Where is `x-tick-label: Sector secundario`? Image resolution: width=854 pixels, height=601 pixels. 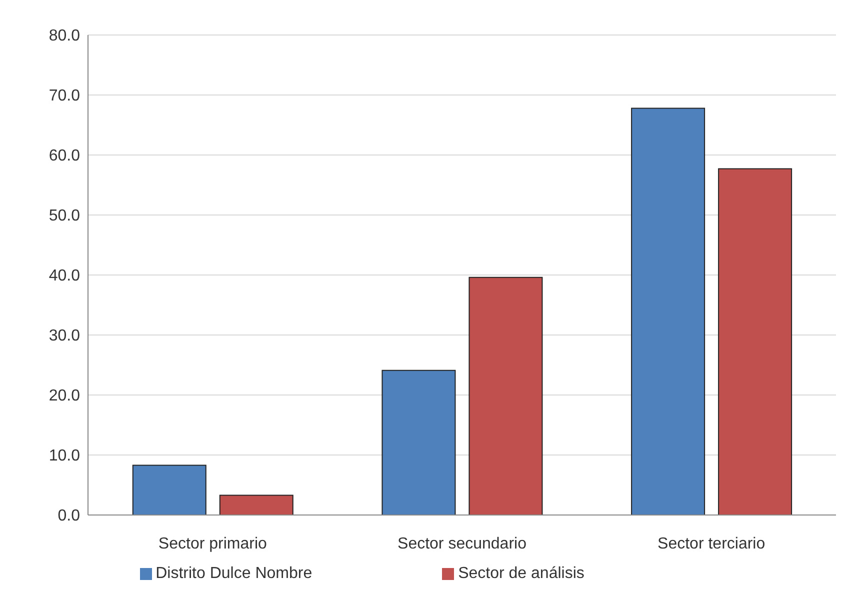
x-tick-label: Sector secundario is located at coordinates (462, 543).